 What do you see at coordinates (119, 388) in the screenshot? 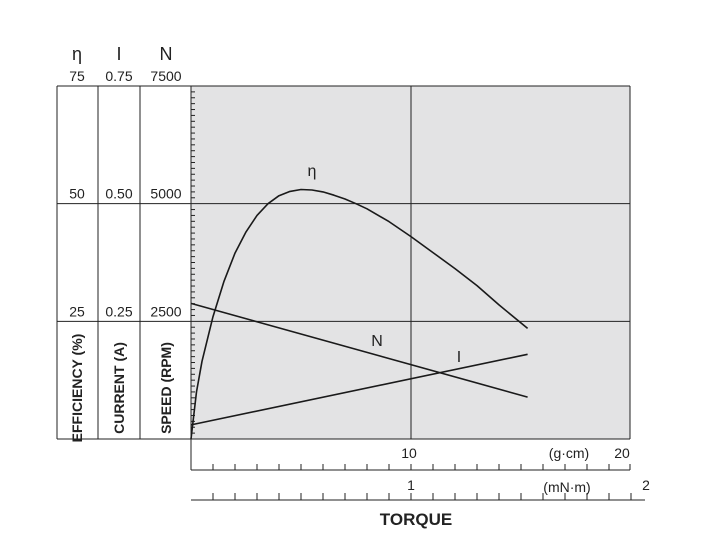
I see `y-axis-label-2: CURRENT (A)` at bounding box center [119, 388].